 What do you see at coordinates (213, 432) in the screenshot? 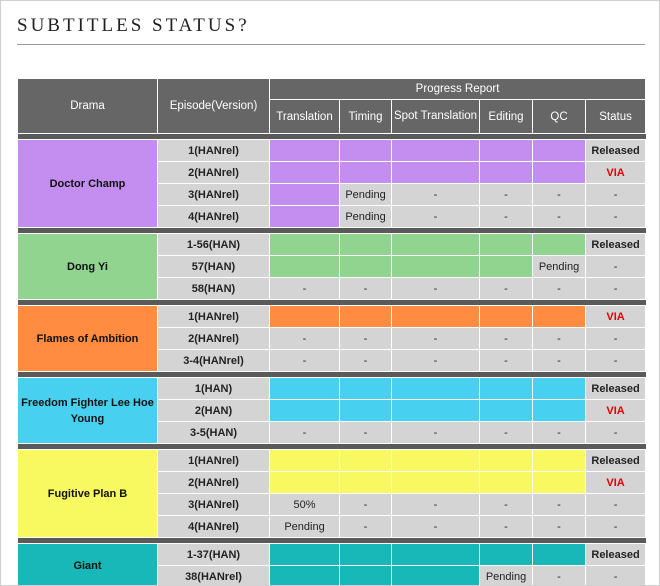
I see `episode-cell: 3-5(HAN)` at bounding box center [213, 432].